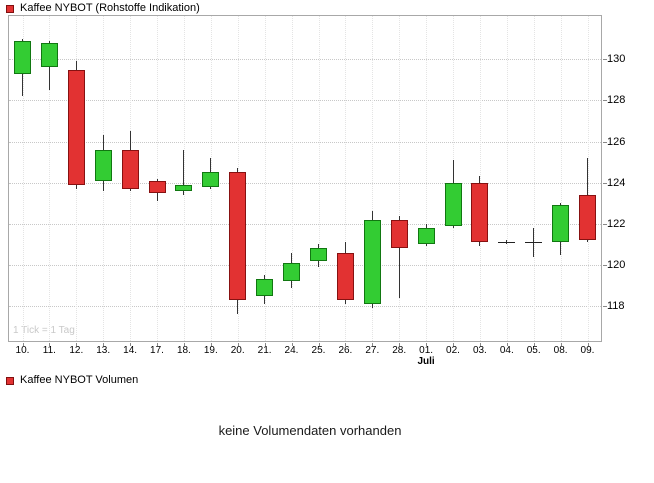 The width and height of the screenshot is (654, 483). Describe the element at coordinates (237, 350) in the screenshot. I see `x-axis-label: 20.` at that location.